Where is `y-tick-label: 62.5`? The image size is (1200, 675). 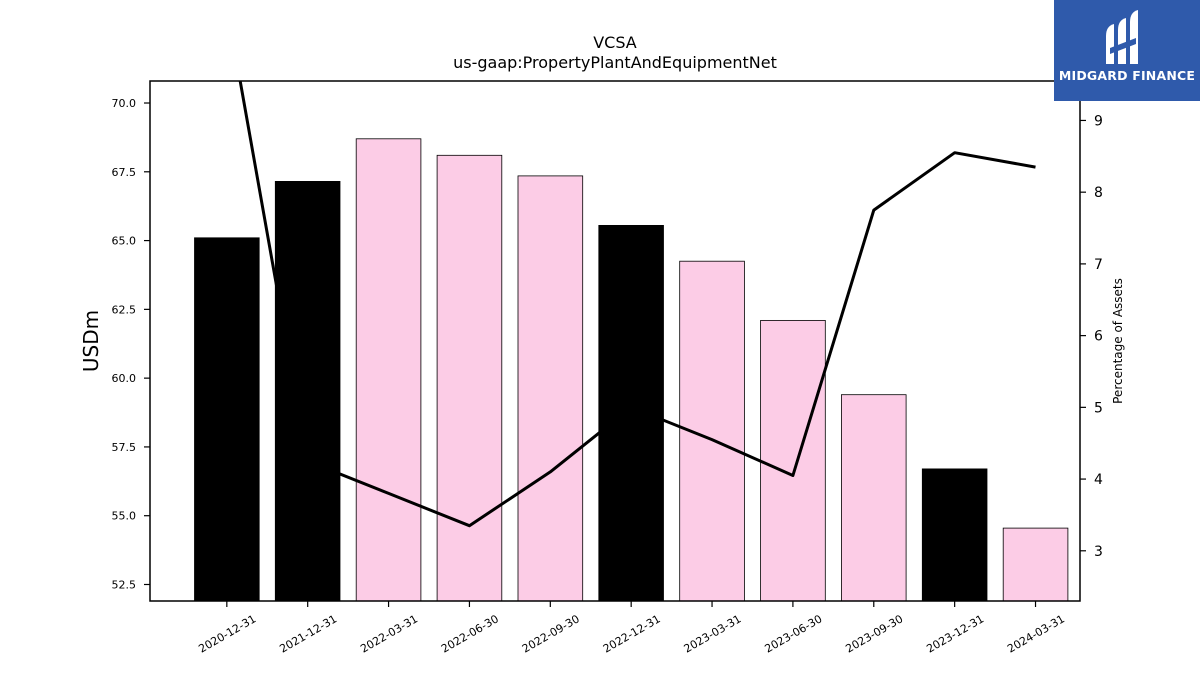
y-tick-label: 62.5 is located at coordinates (124, 309).